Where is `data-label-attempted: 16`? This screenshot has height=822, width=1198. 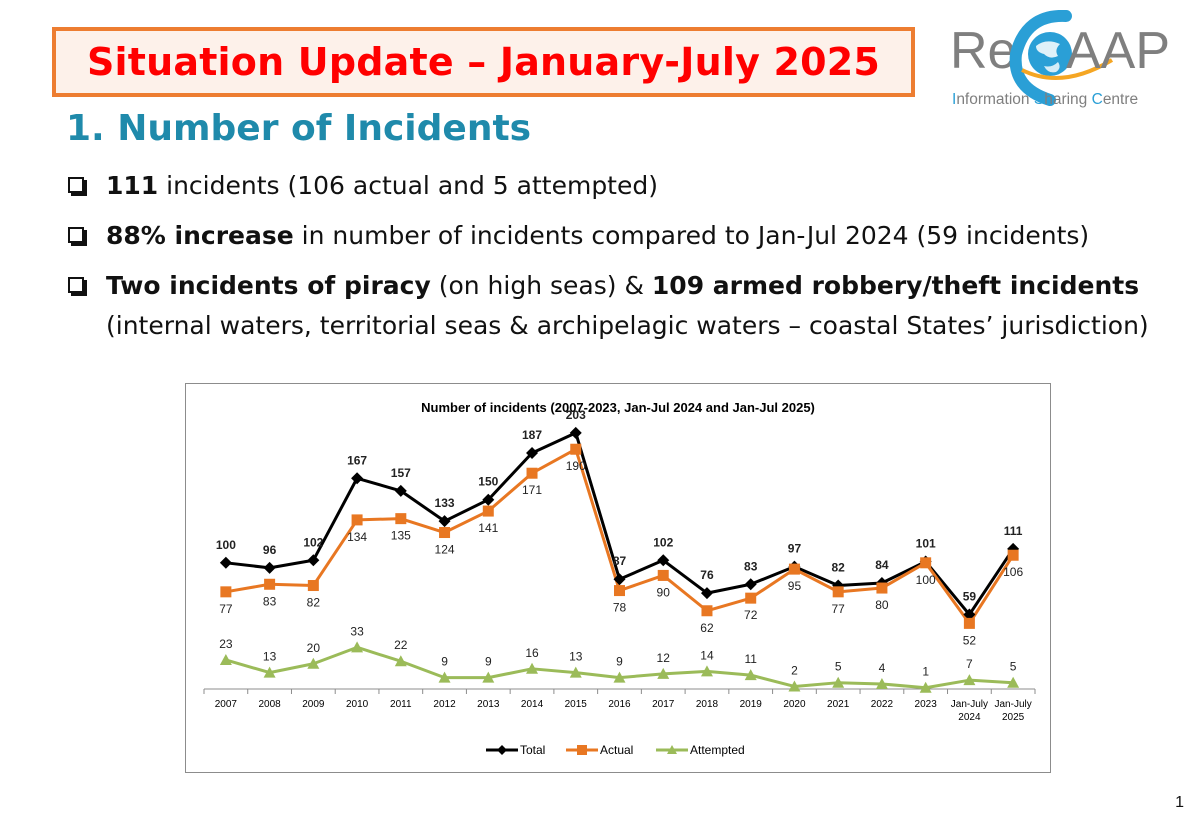 data-label-attempted: 16 is located at coordinates (532, 653).